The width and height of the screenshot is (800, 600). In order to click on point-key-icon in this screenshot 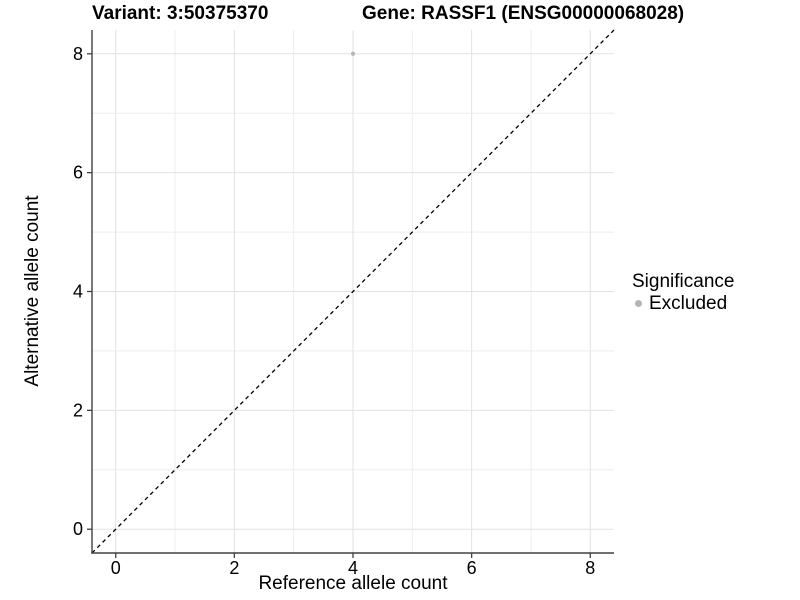, I will do `click(638, 303)`.